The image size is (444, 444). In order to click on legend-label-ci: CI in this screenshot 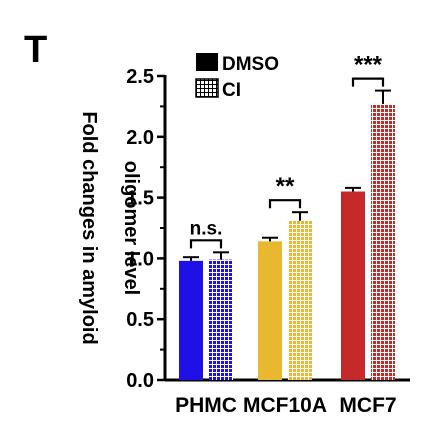, I will do `click(231, 90)`.